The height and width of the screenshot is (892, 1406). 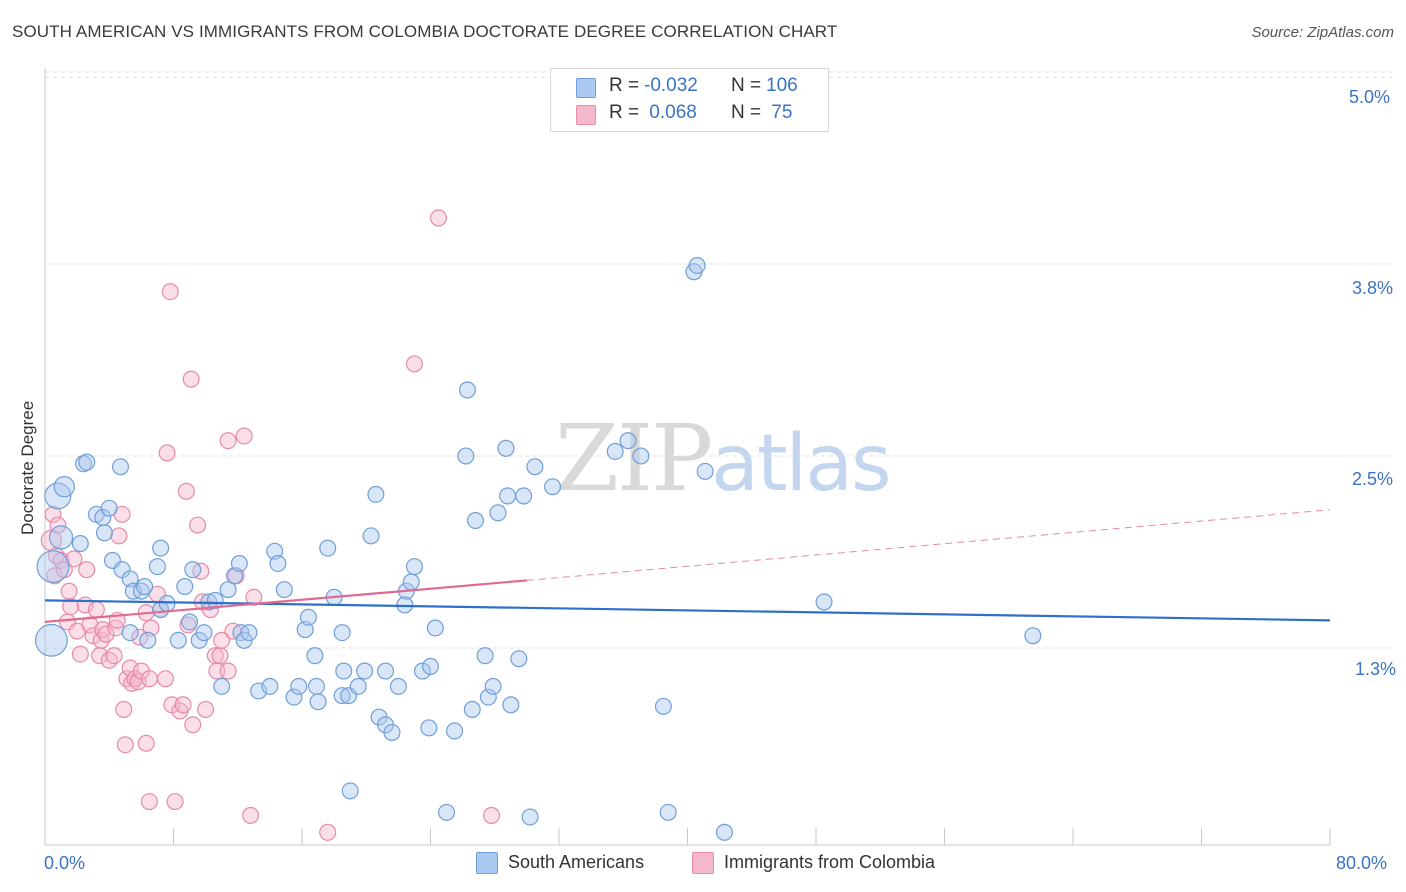 What do you see at coordinates (782, 85) in the screenshot?
I see `n-value: 106` at bounding box center [782, 85].